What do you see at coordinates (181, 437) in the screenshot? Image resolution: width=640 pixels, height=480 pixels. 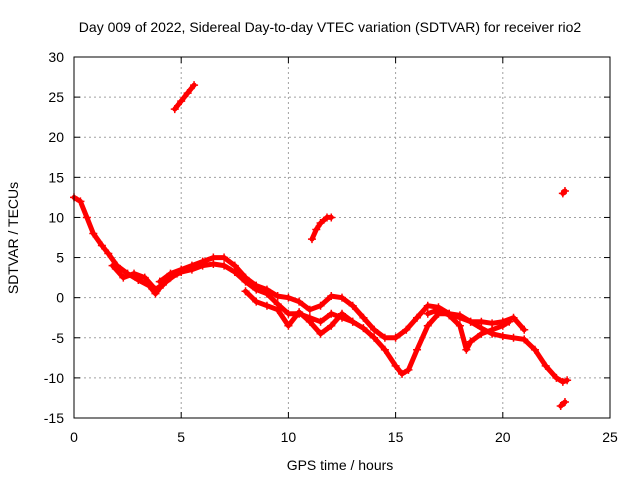 I see `x-tick-label: 5` at bounding box center [181, 437].